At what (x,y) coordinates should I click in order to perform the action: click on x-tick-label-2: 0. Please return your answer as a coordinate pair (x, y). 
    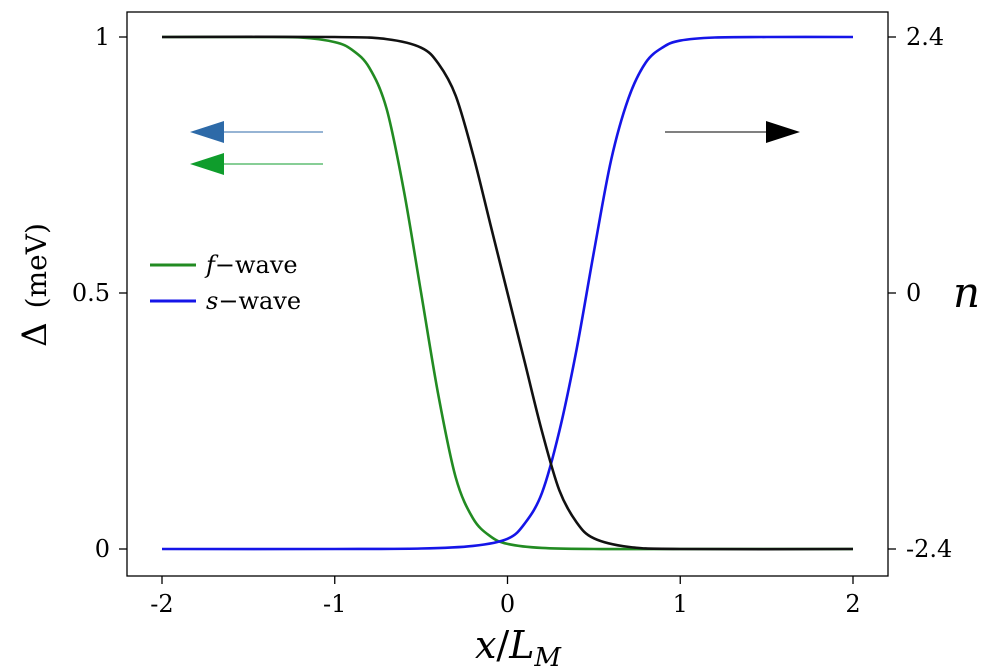
    Looking at the image, I should click on (507, 604).